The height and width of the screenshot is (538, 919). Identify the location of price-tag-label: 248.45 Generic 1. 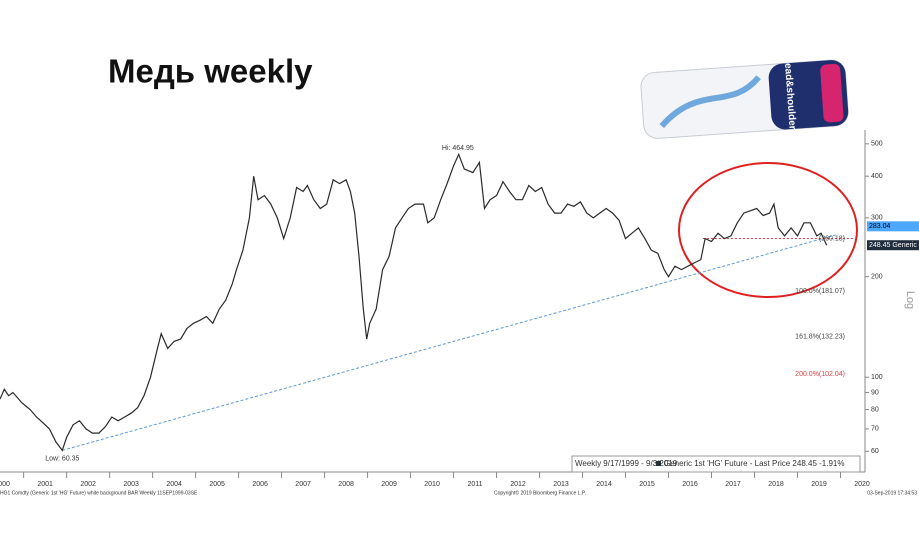
(894, 245).